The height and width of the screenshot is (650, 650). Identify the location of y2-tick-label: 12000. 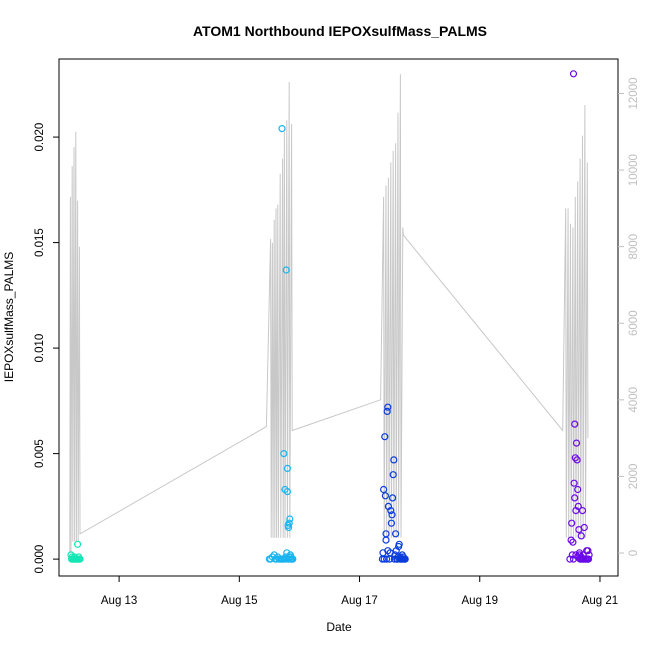
(634, 94).